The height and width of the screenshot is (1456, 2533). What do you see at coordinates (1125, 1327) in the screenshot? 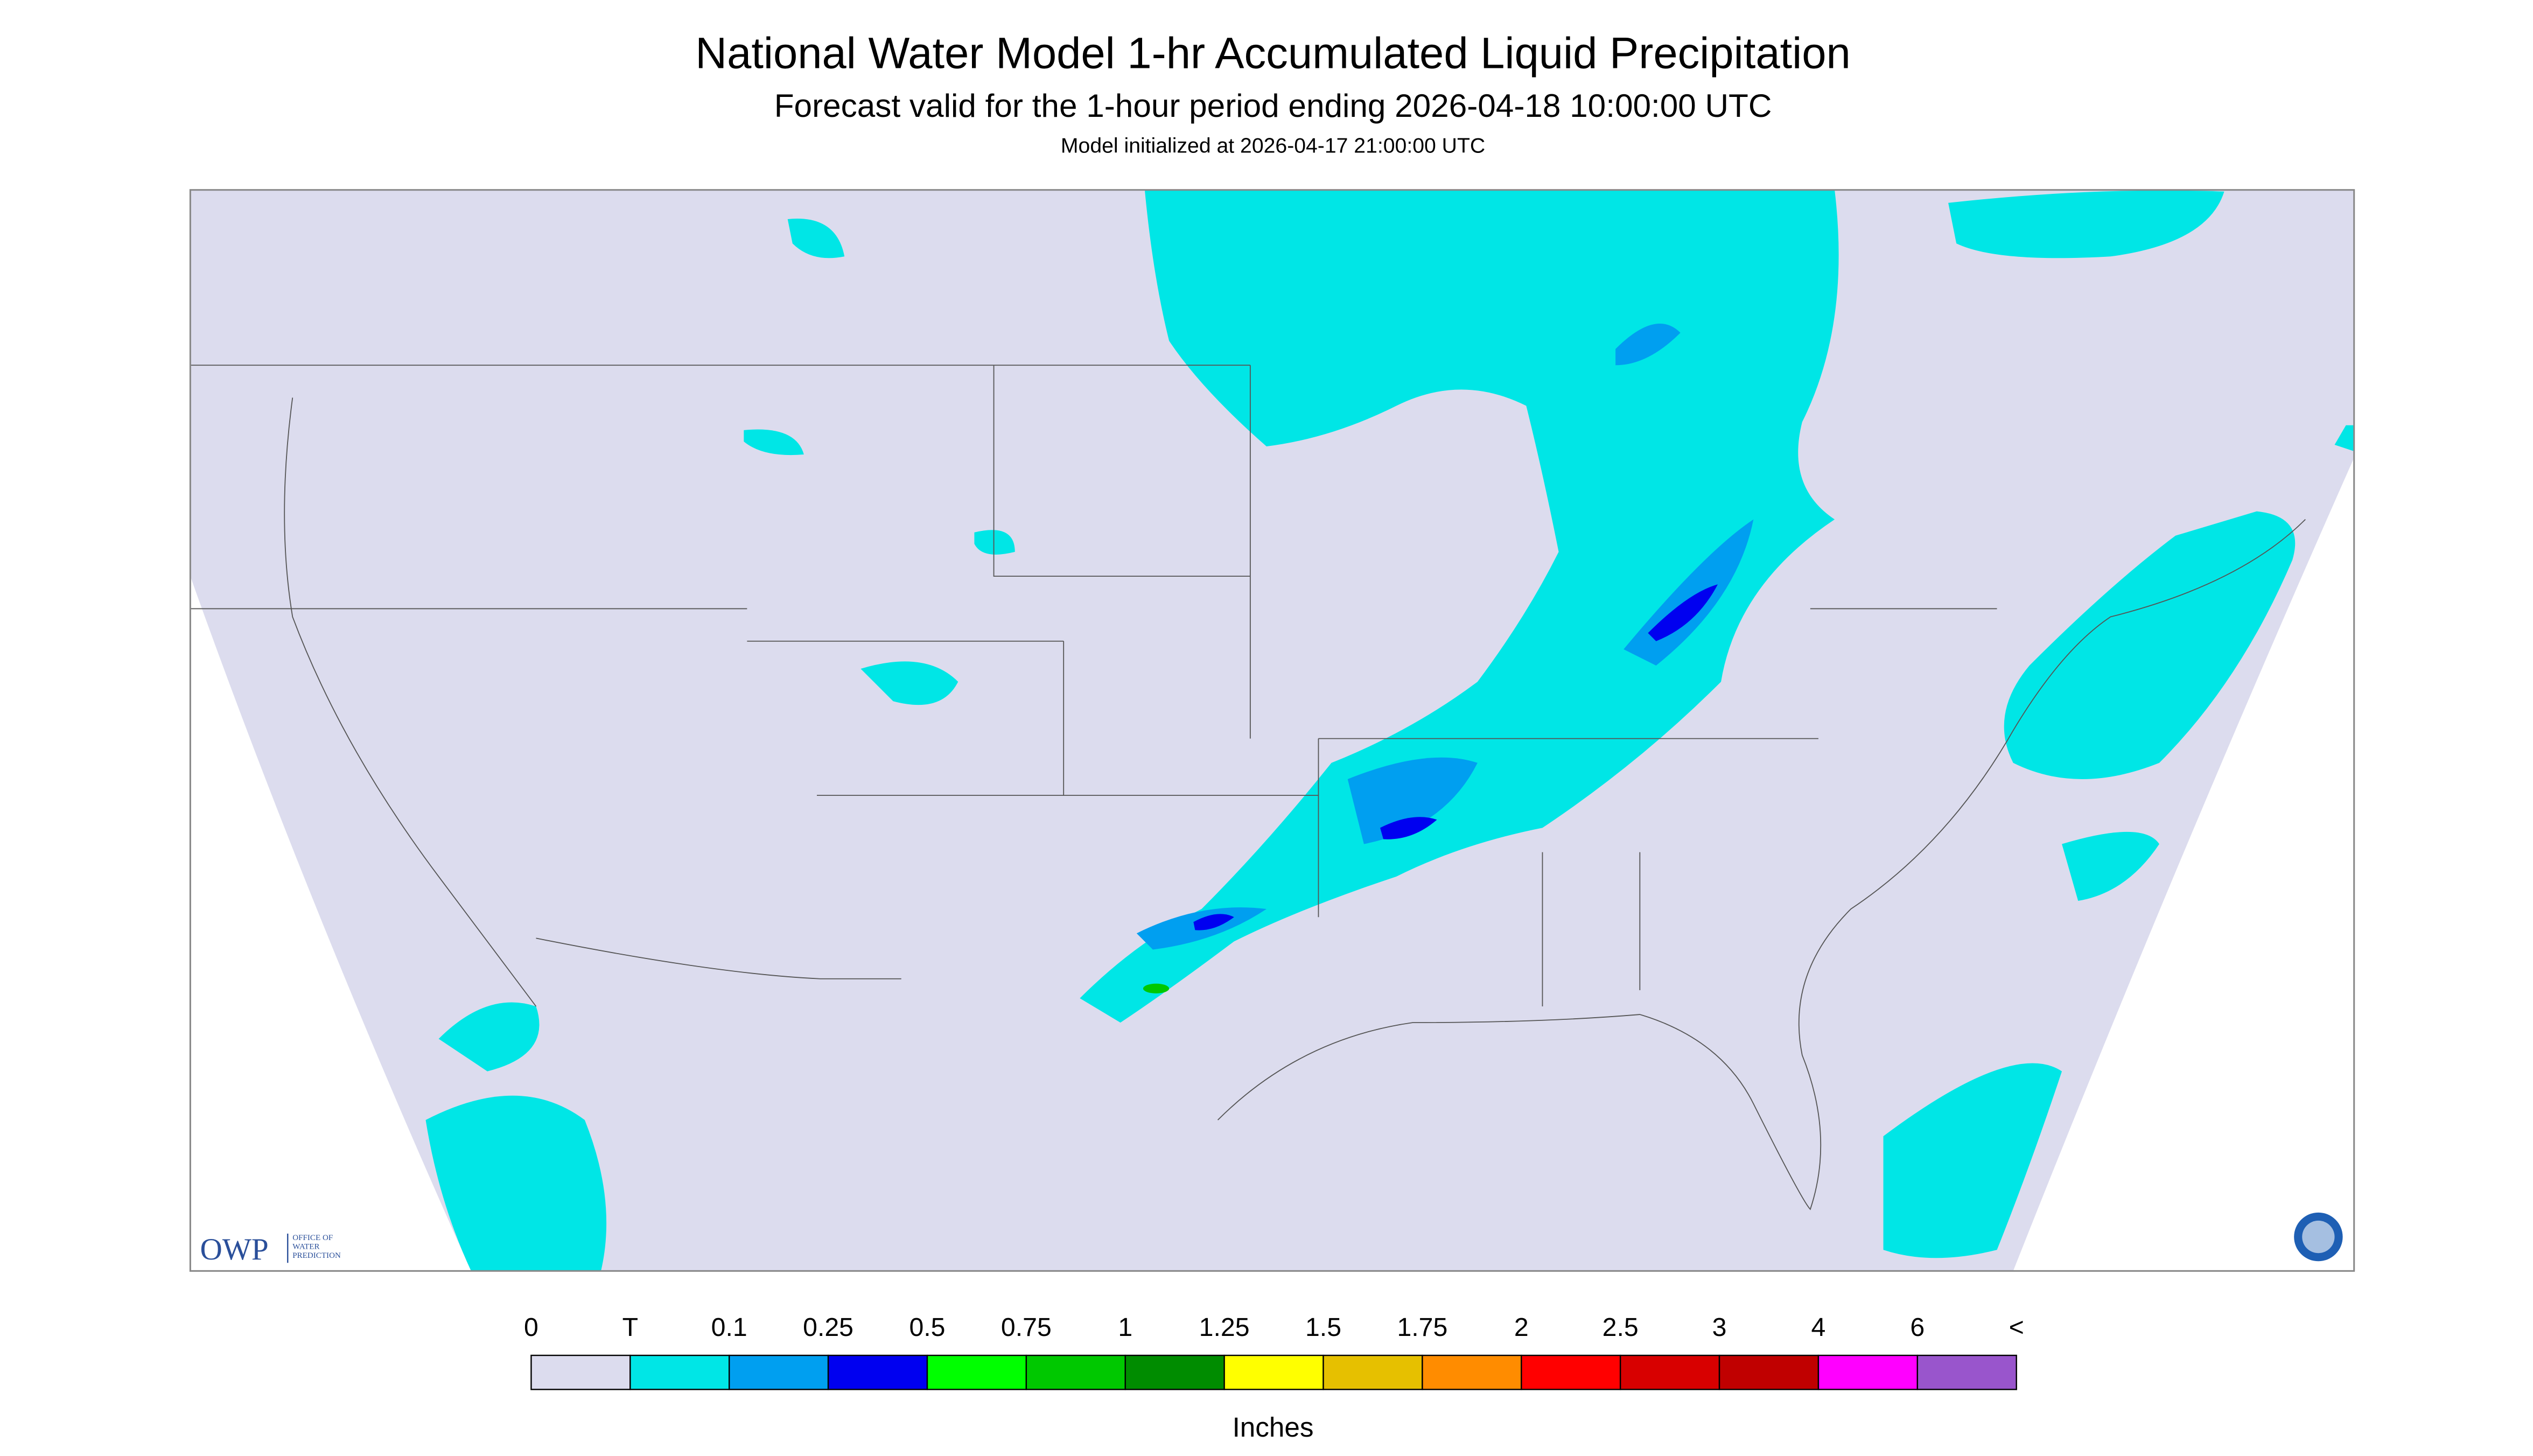
I see `legend-label: 1` at bounding box center [1125, 1327].